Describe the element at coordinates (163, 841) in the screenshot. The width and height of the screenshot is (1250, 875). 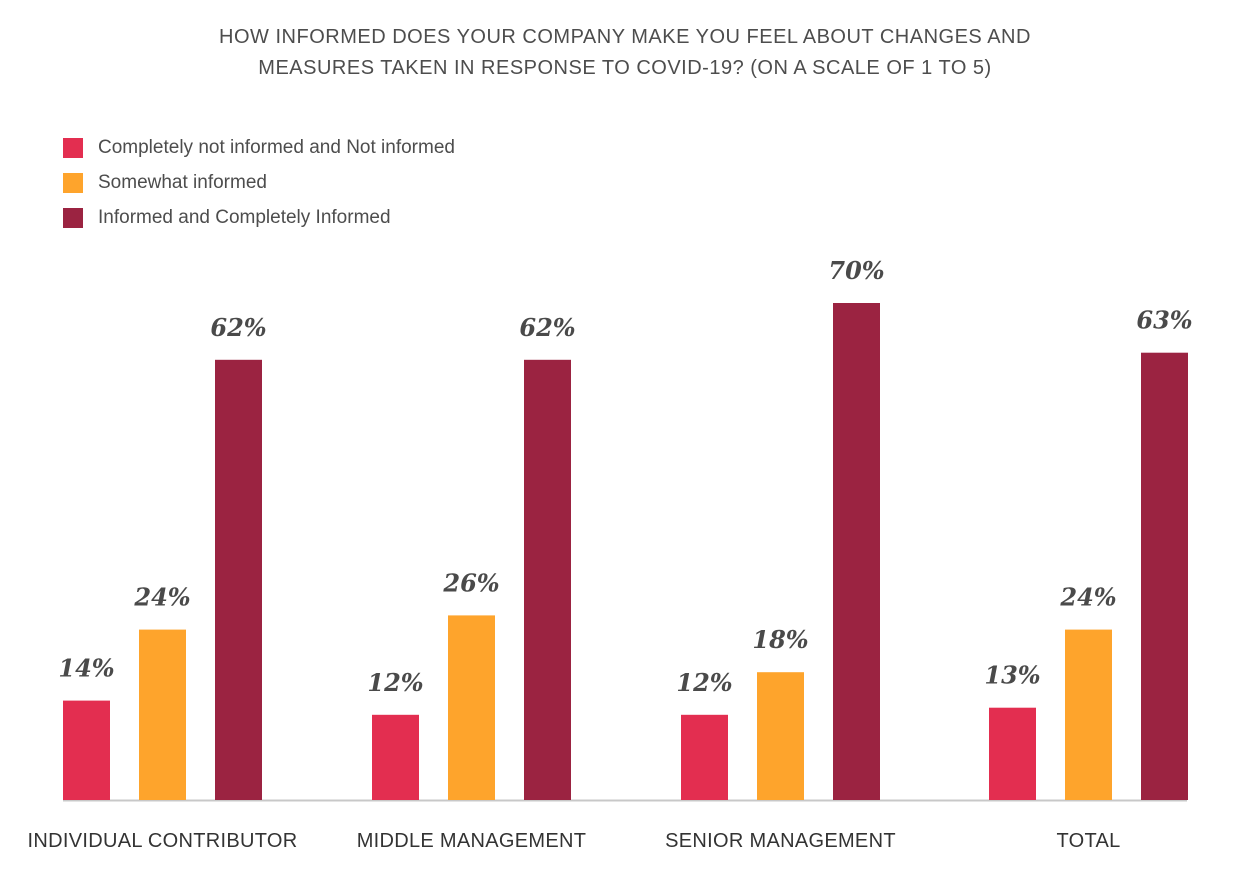
I see `category-label-individual-contributor: INDIVIDUAL CONTRIBUTOR` at that location.